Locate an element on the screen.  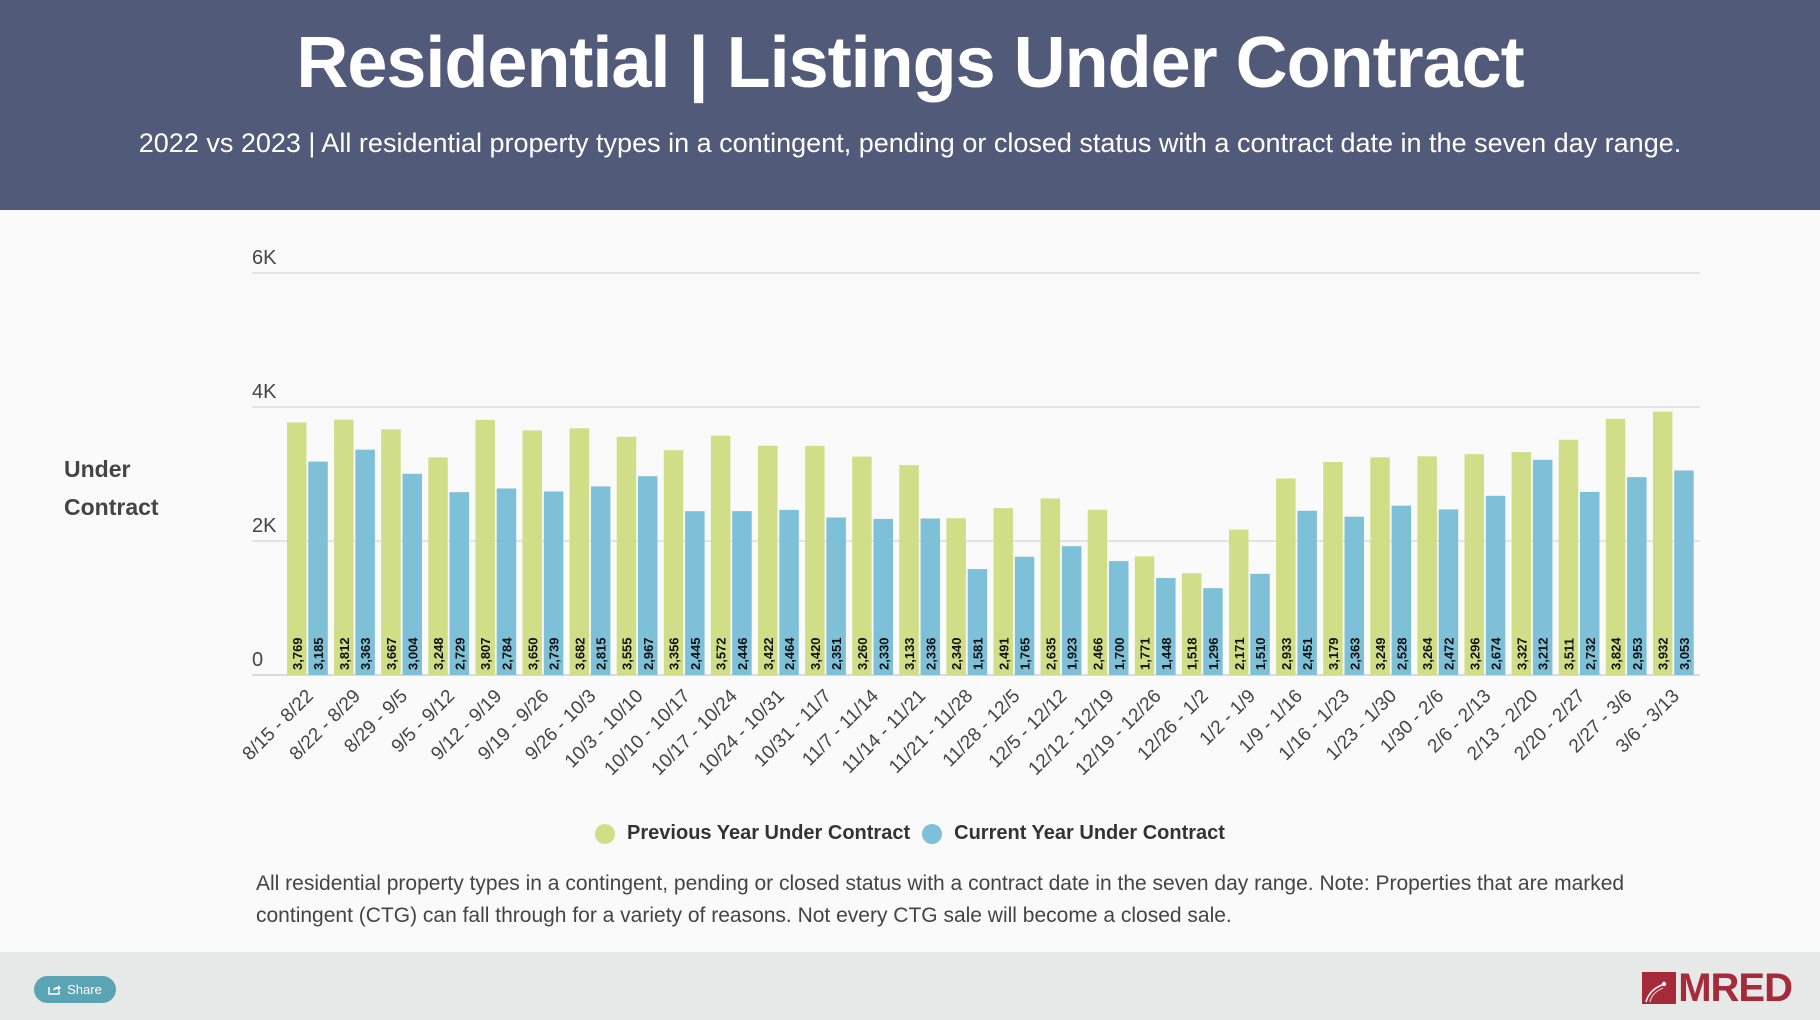
bar-data-label: 3,327 is located at coordinates (1521, 653).